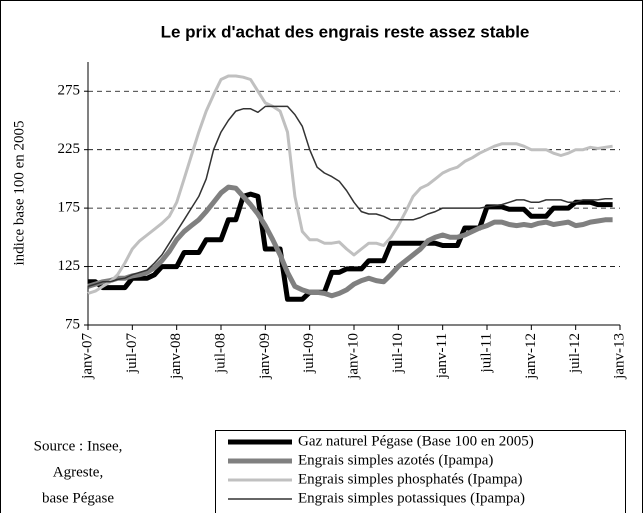 This screenshot has width=643, height=513. What do you see at coordinates (132, 353) in the screenshot?
I see `x-tick-label: juil-07` at bounding box center [132, 353].